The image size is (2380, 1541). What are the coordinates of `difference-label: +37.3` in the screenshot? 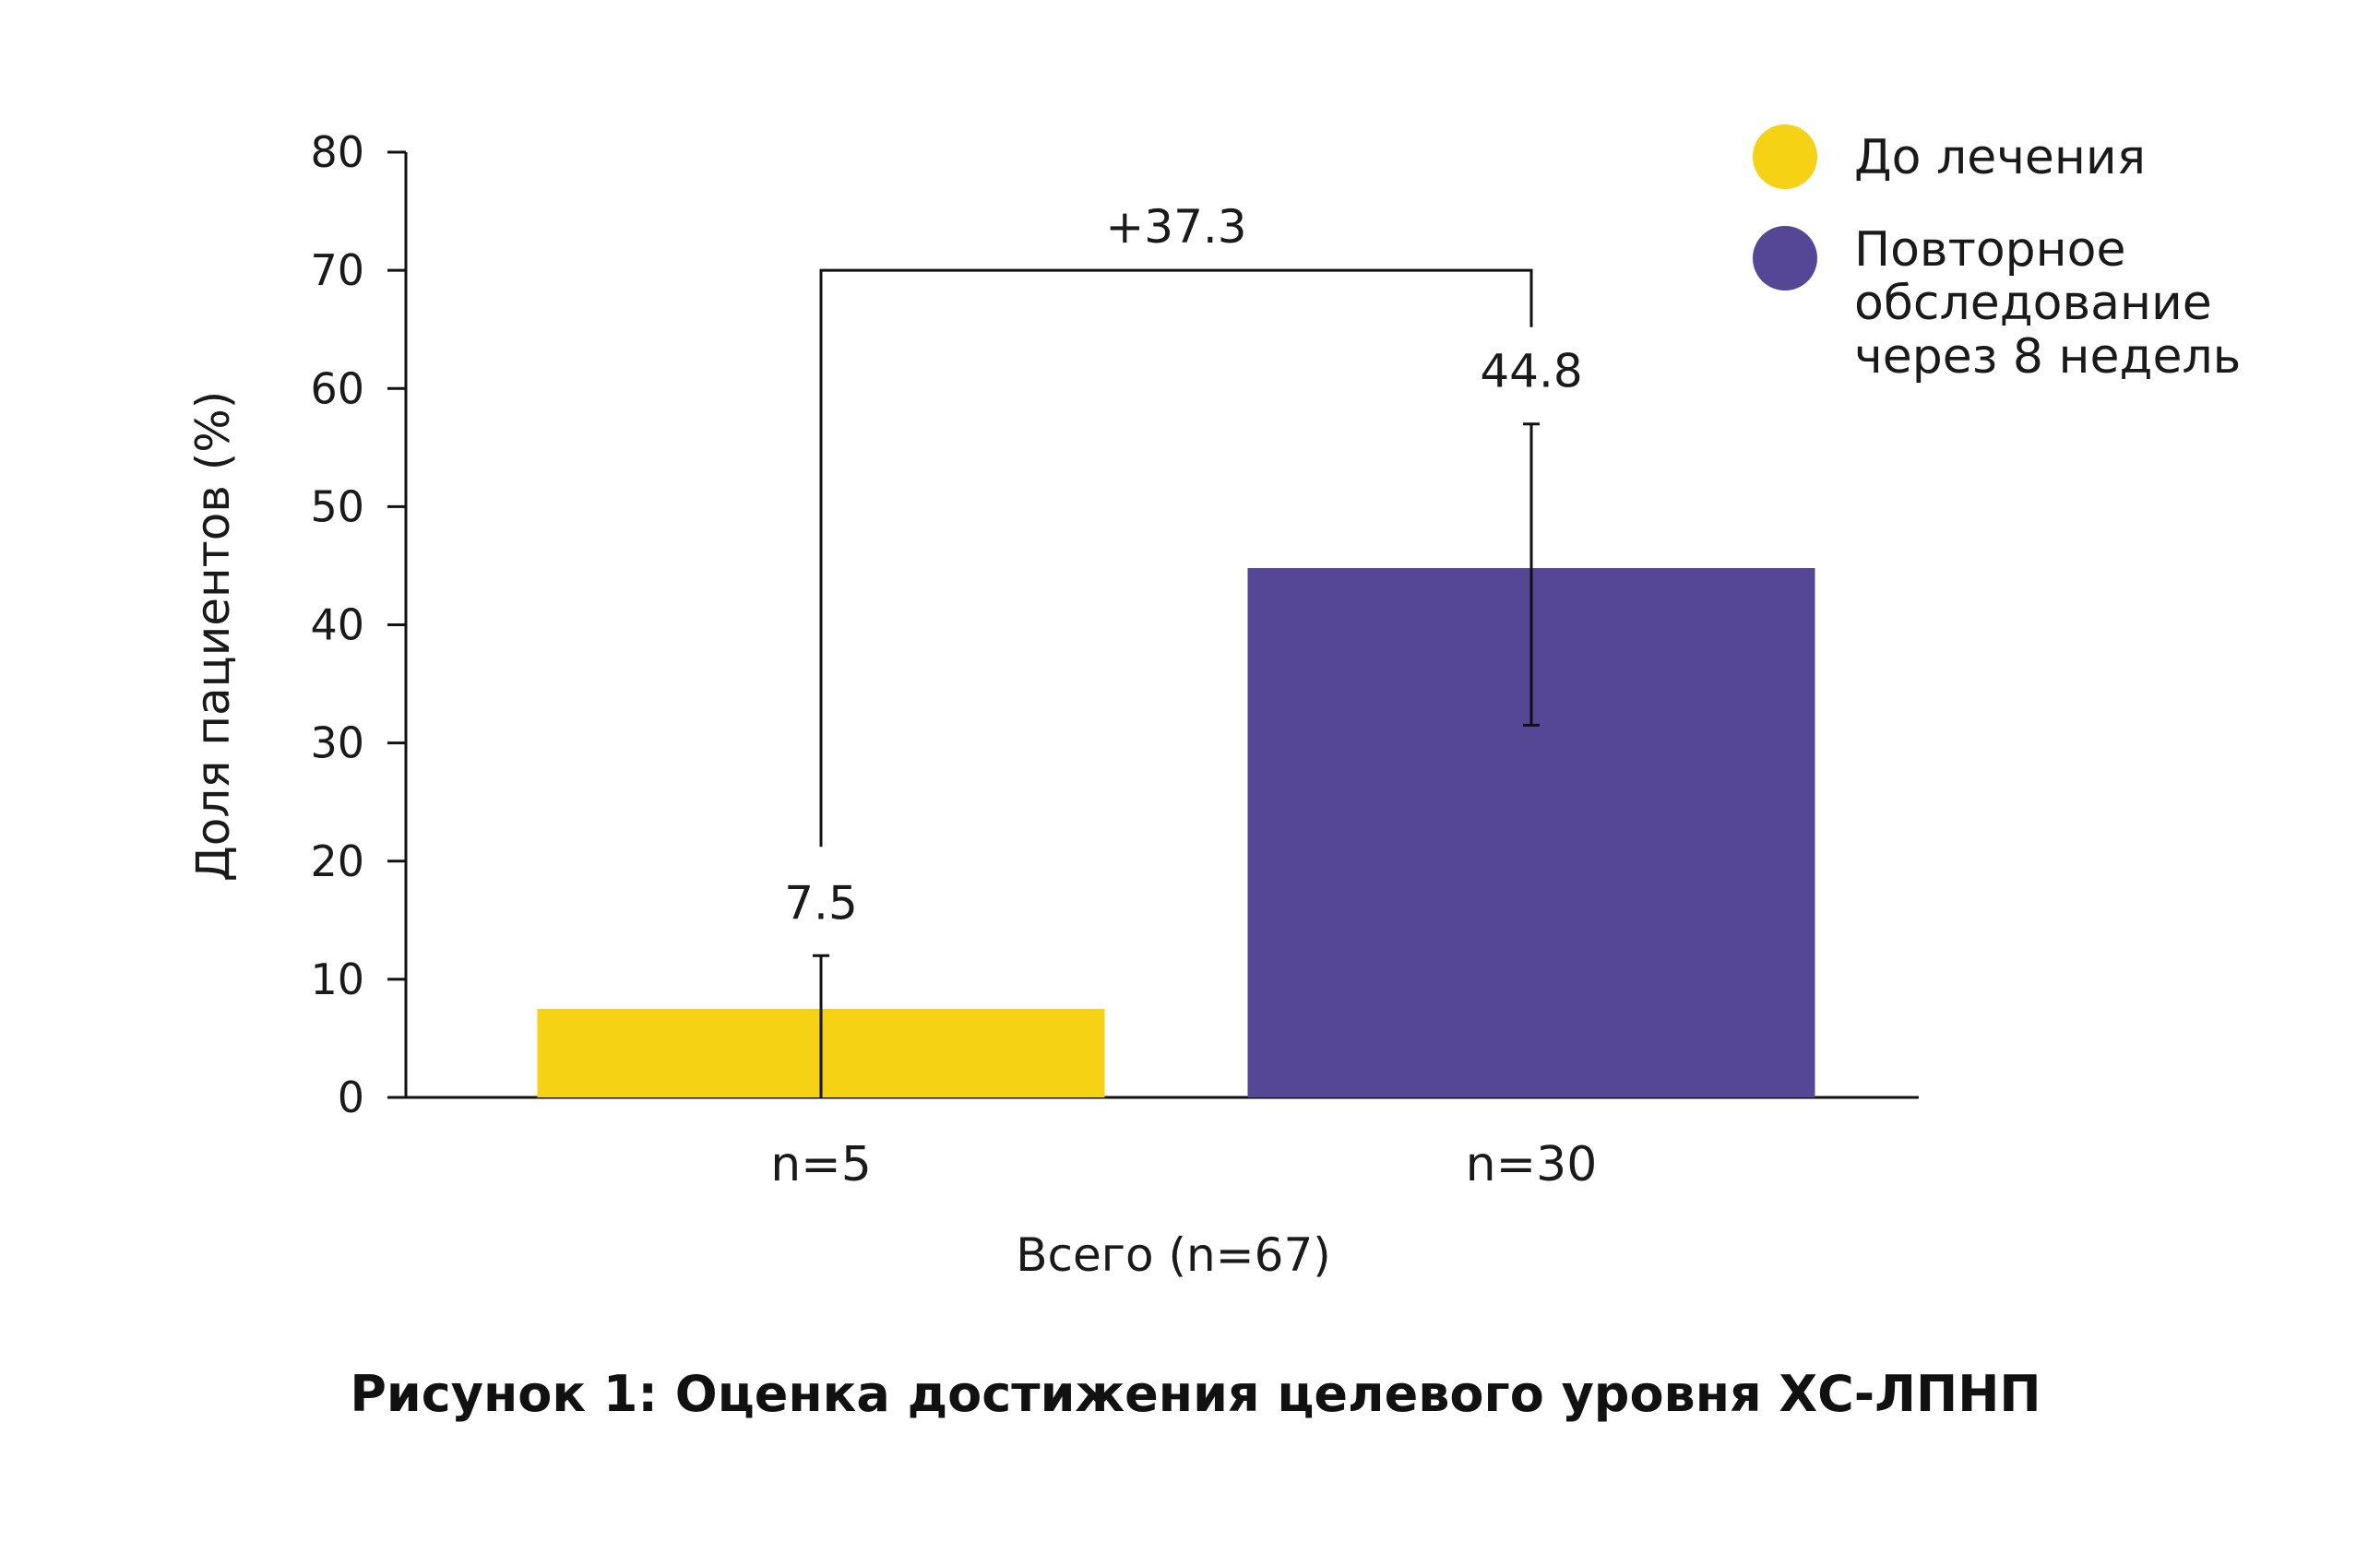 It's located at (1175, 227).